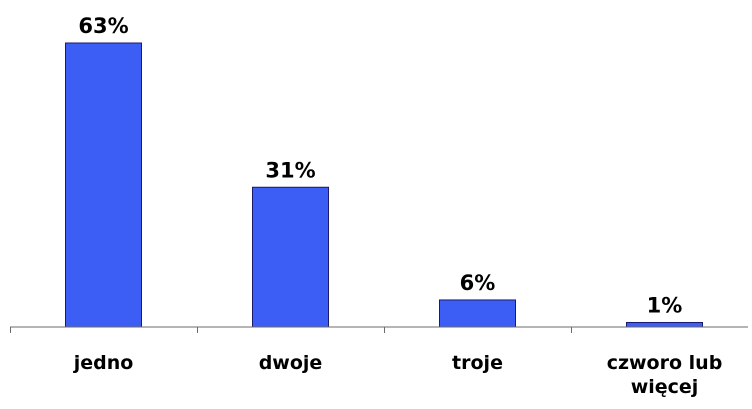 This screenshot has height=409, width=752. What do you see at coordinates (103, 363) in the screenshot?
I see `category-label-jedno: jedno` at bounding box center [103, 363].